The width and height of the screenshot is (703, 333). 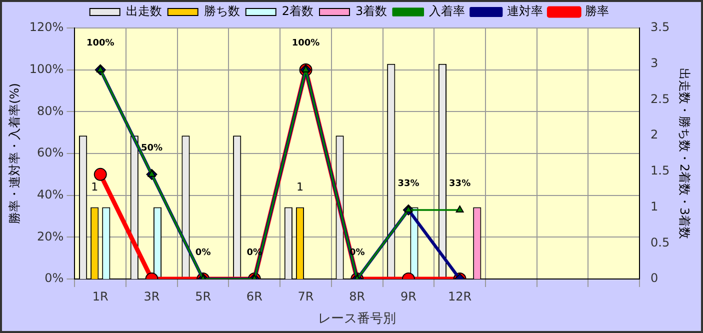 What do you see at coordinates (654, 135) in the screenshot?
I see `y2-tick-label: 2` at bounding box center [654, 135].